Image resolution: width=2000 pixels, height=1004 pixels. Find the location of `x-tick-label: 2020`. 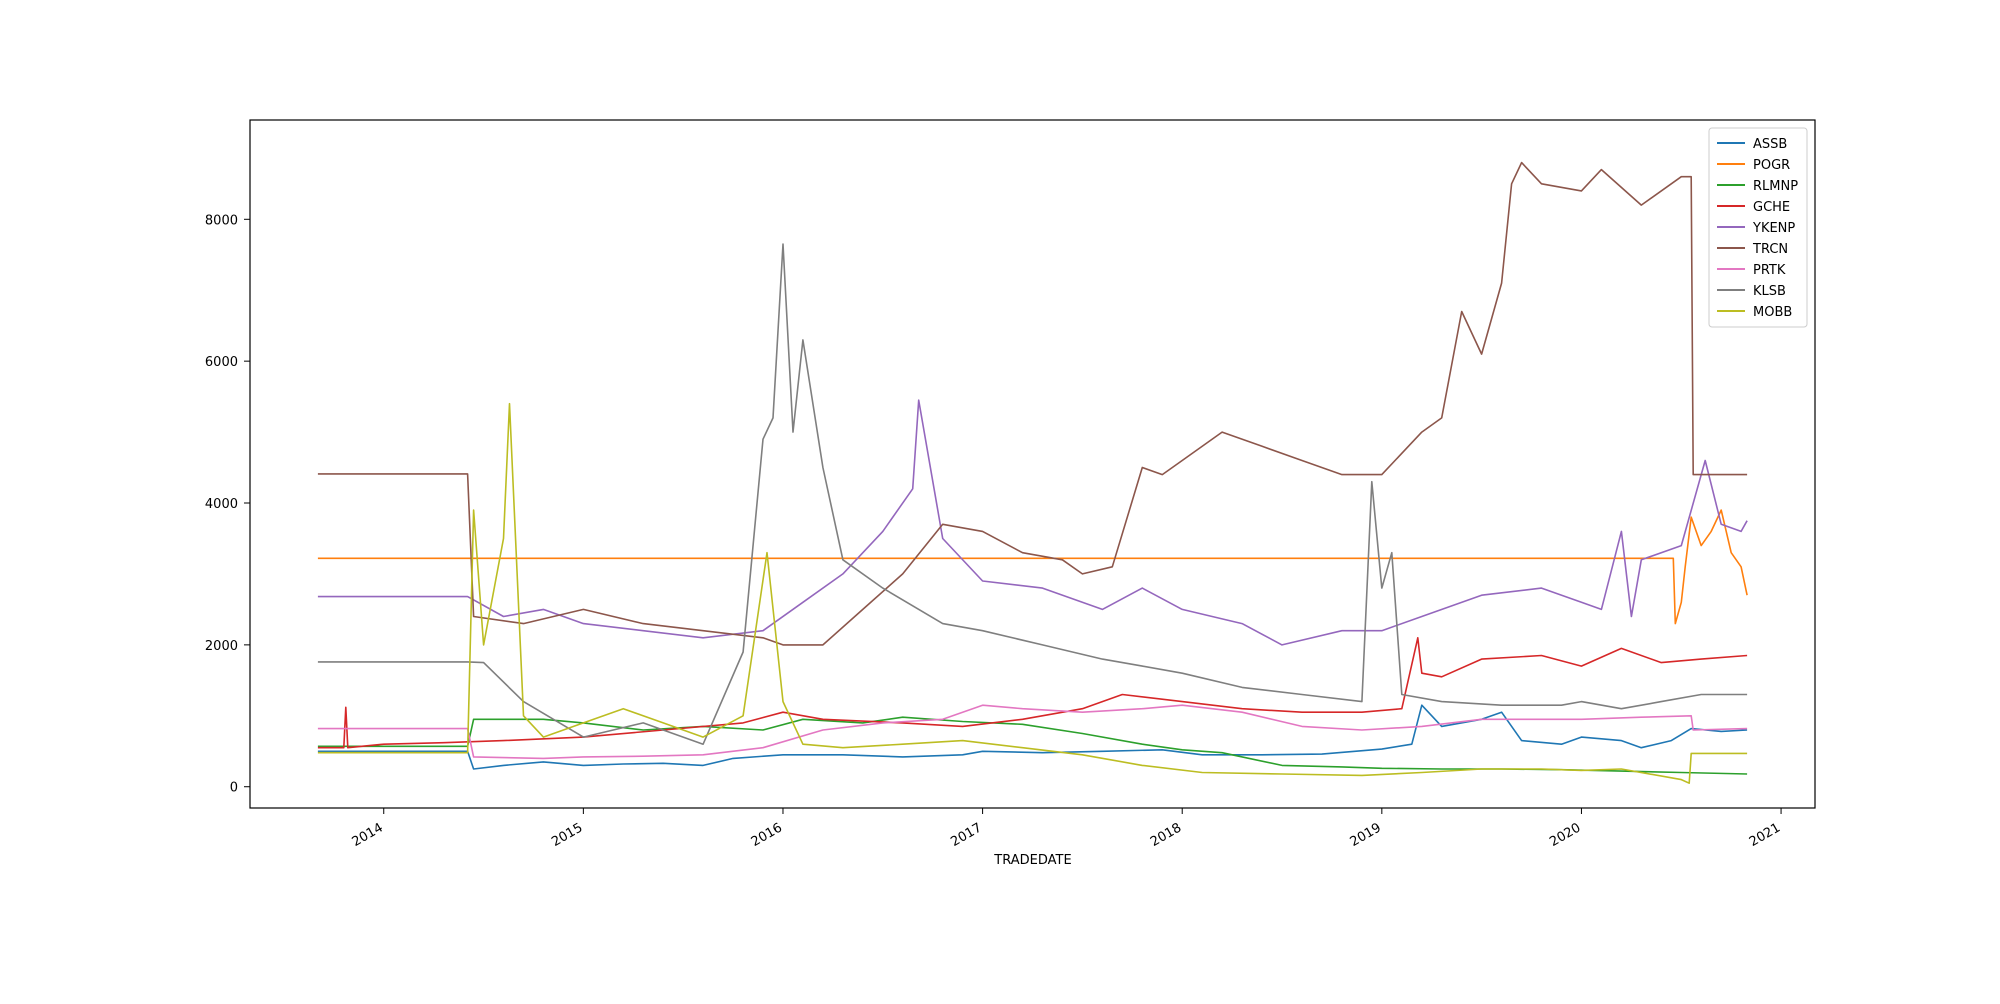

x-tick-label: 2020 is located at coordinates (1565, 835).